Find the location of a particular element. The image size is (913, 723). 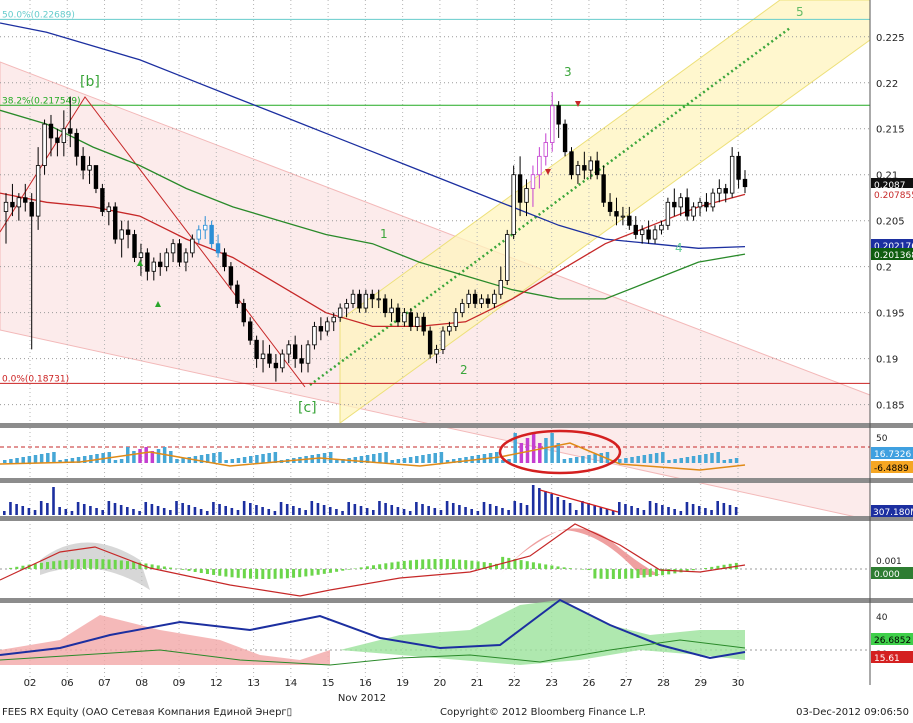

rsi-axis-label: 50 is located at coordinates (882, 439).